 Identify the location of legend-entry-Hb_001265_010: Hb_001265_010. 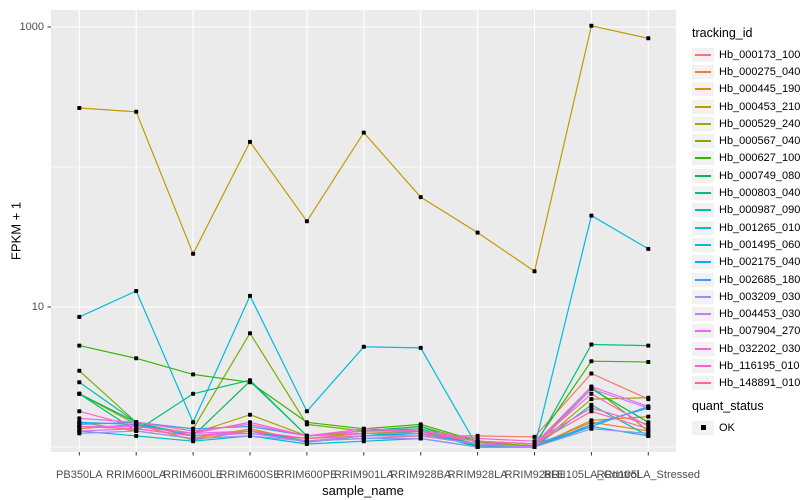
(746, 227).